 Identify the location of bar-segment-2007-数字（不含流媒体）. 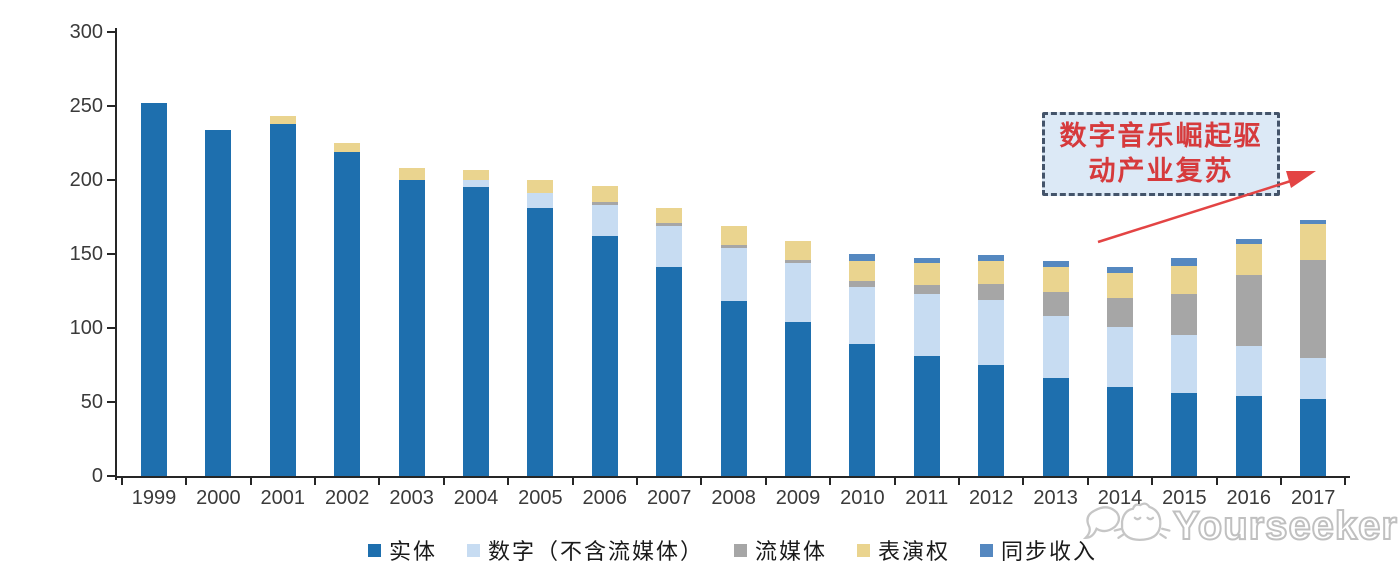
(669, 246).